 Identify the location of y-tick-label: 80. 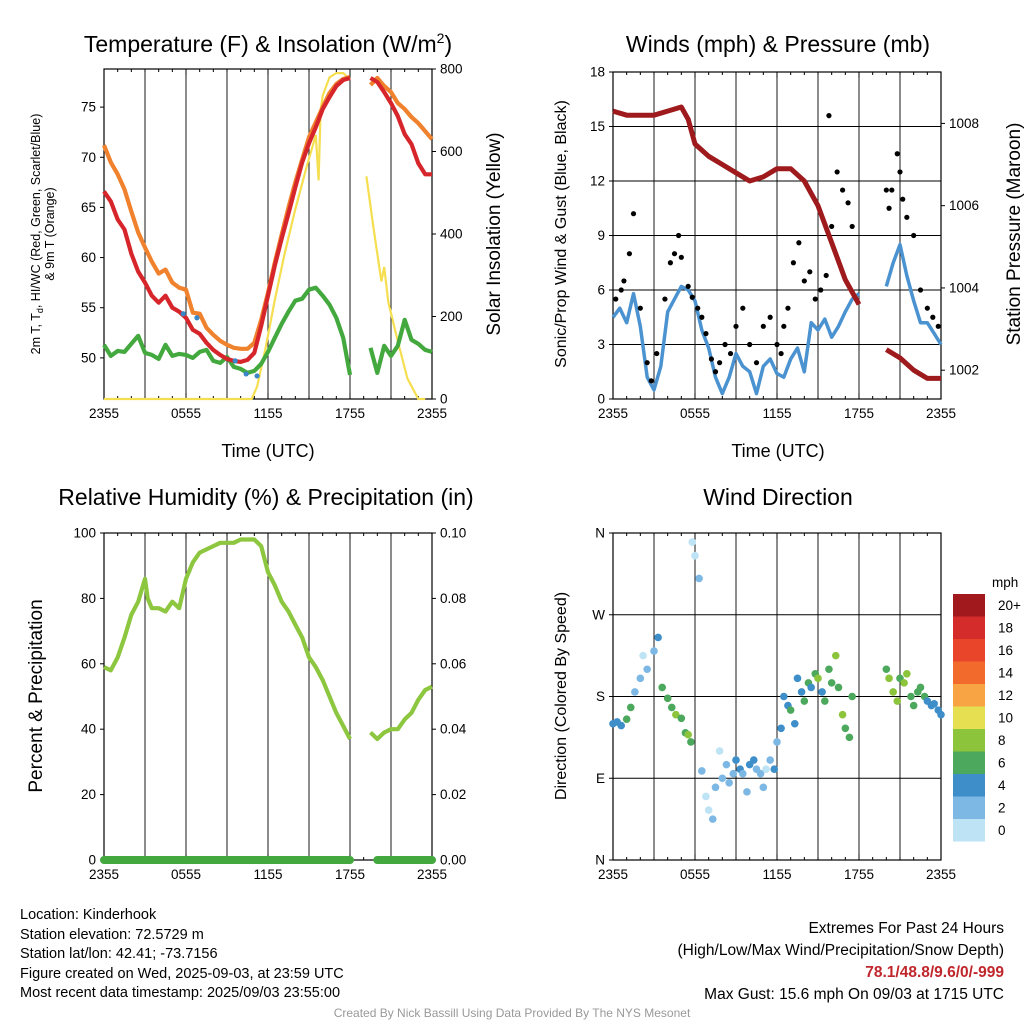
(88, 598).